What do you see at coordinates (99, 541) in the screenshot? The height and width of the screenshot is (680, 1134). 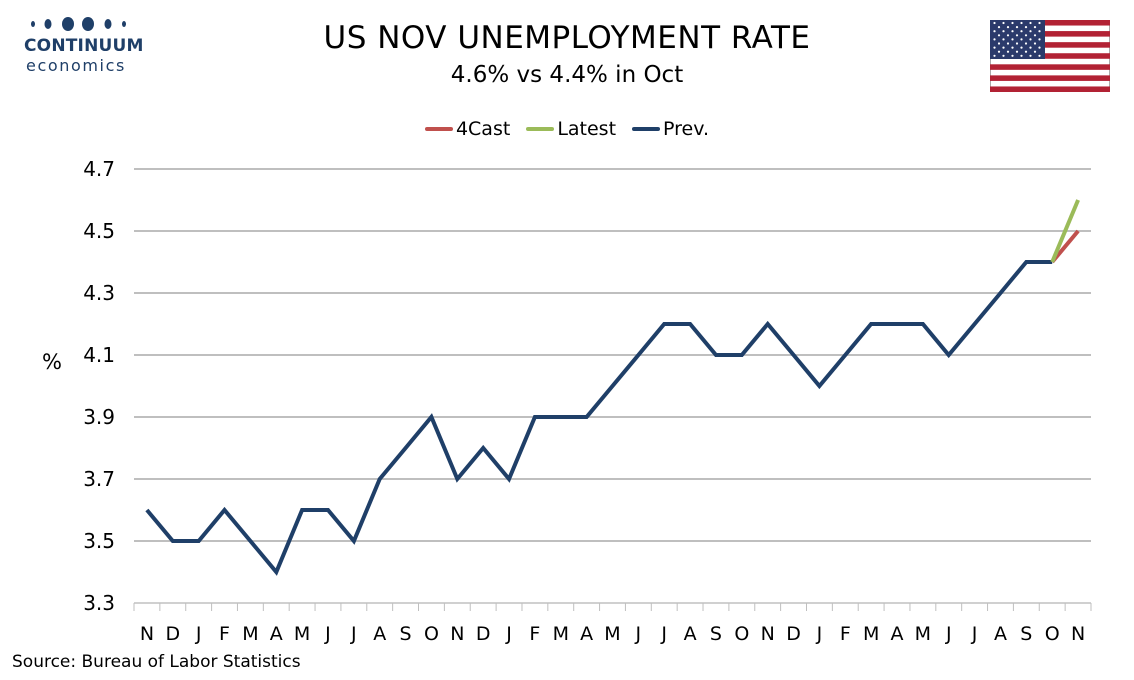 I see `y-tick-label: 3.5` at bounding box center [99, 541].